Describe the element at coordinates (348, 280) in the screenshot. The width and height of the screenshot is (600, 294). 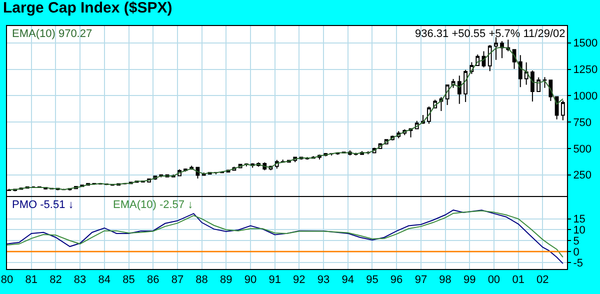
I see `x-tick-label: 94` at that location.